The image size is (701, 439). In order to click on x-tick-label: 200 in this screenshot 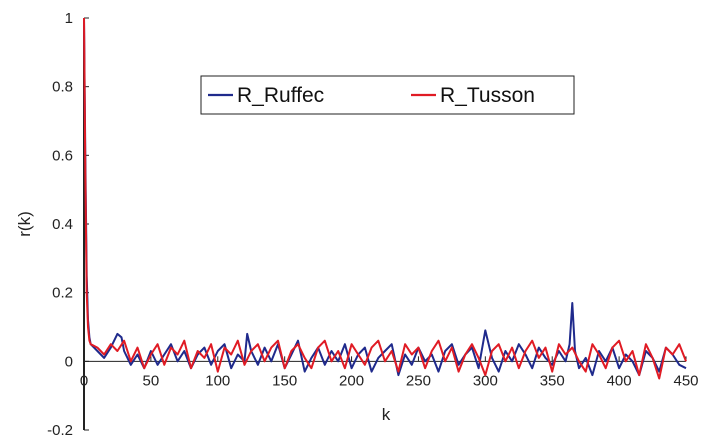, I will do `click(351, 380)`.